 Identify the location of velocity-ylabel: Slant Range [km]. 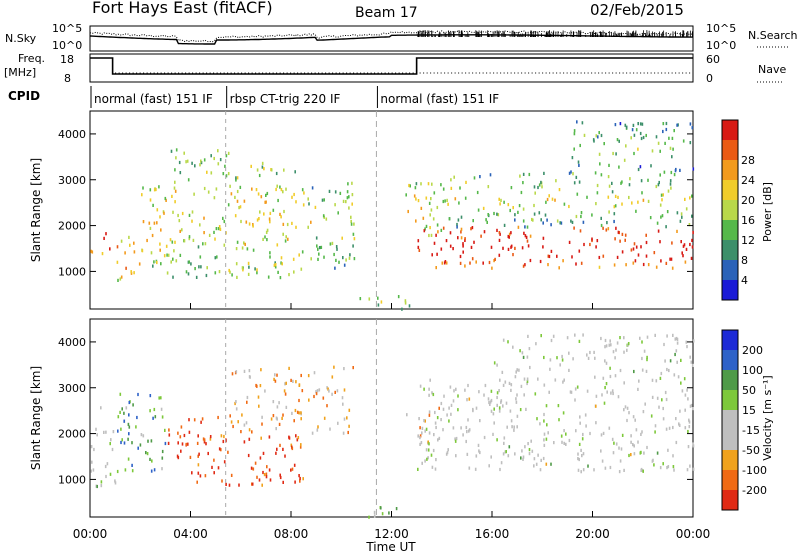
(36, 418).